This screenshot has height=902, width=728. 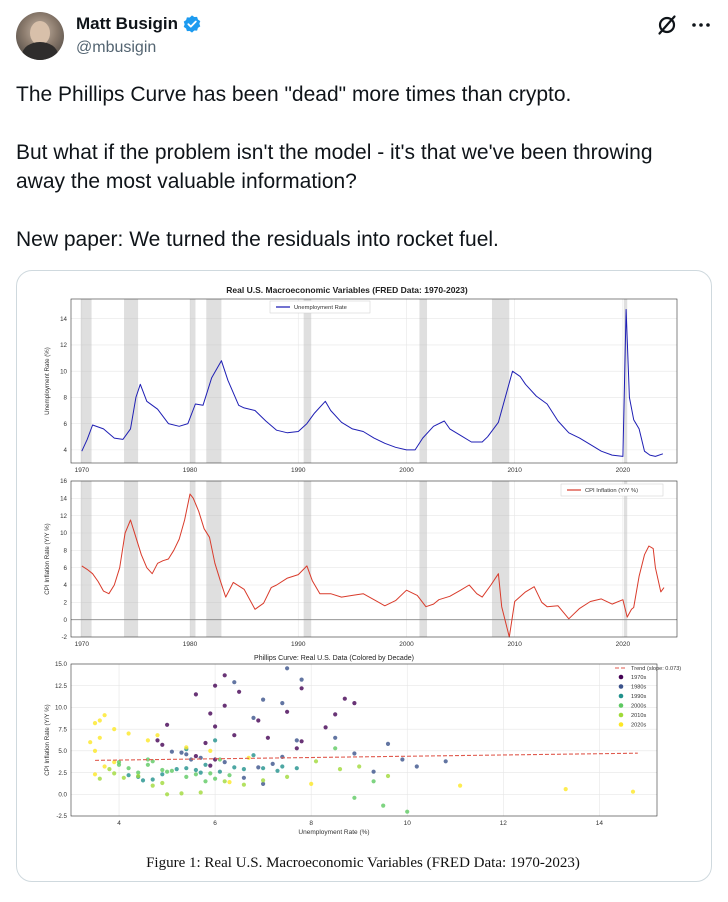 I want to click on avatar, so click(x=40, y=36).